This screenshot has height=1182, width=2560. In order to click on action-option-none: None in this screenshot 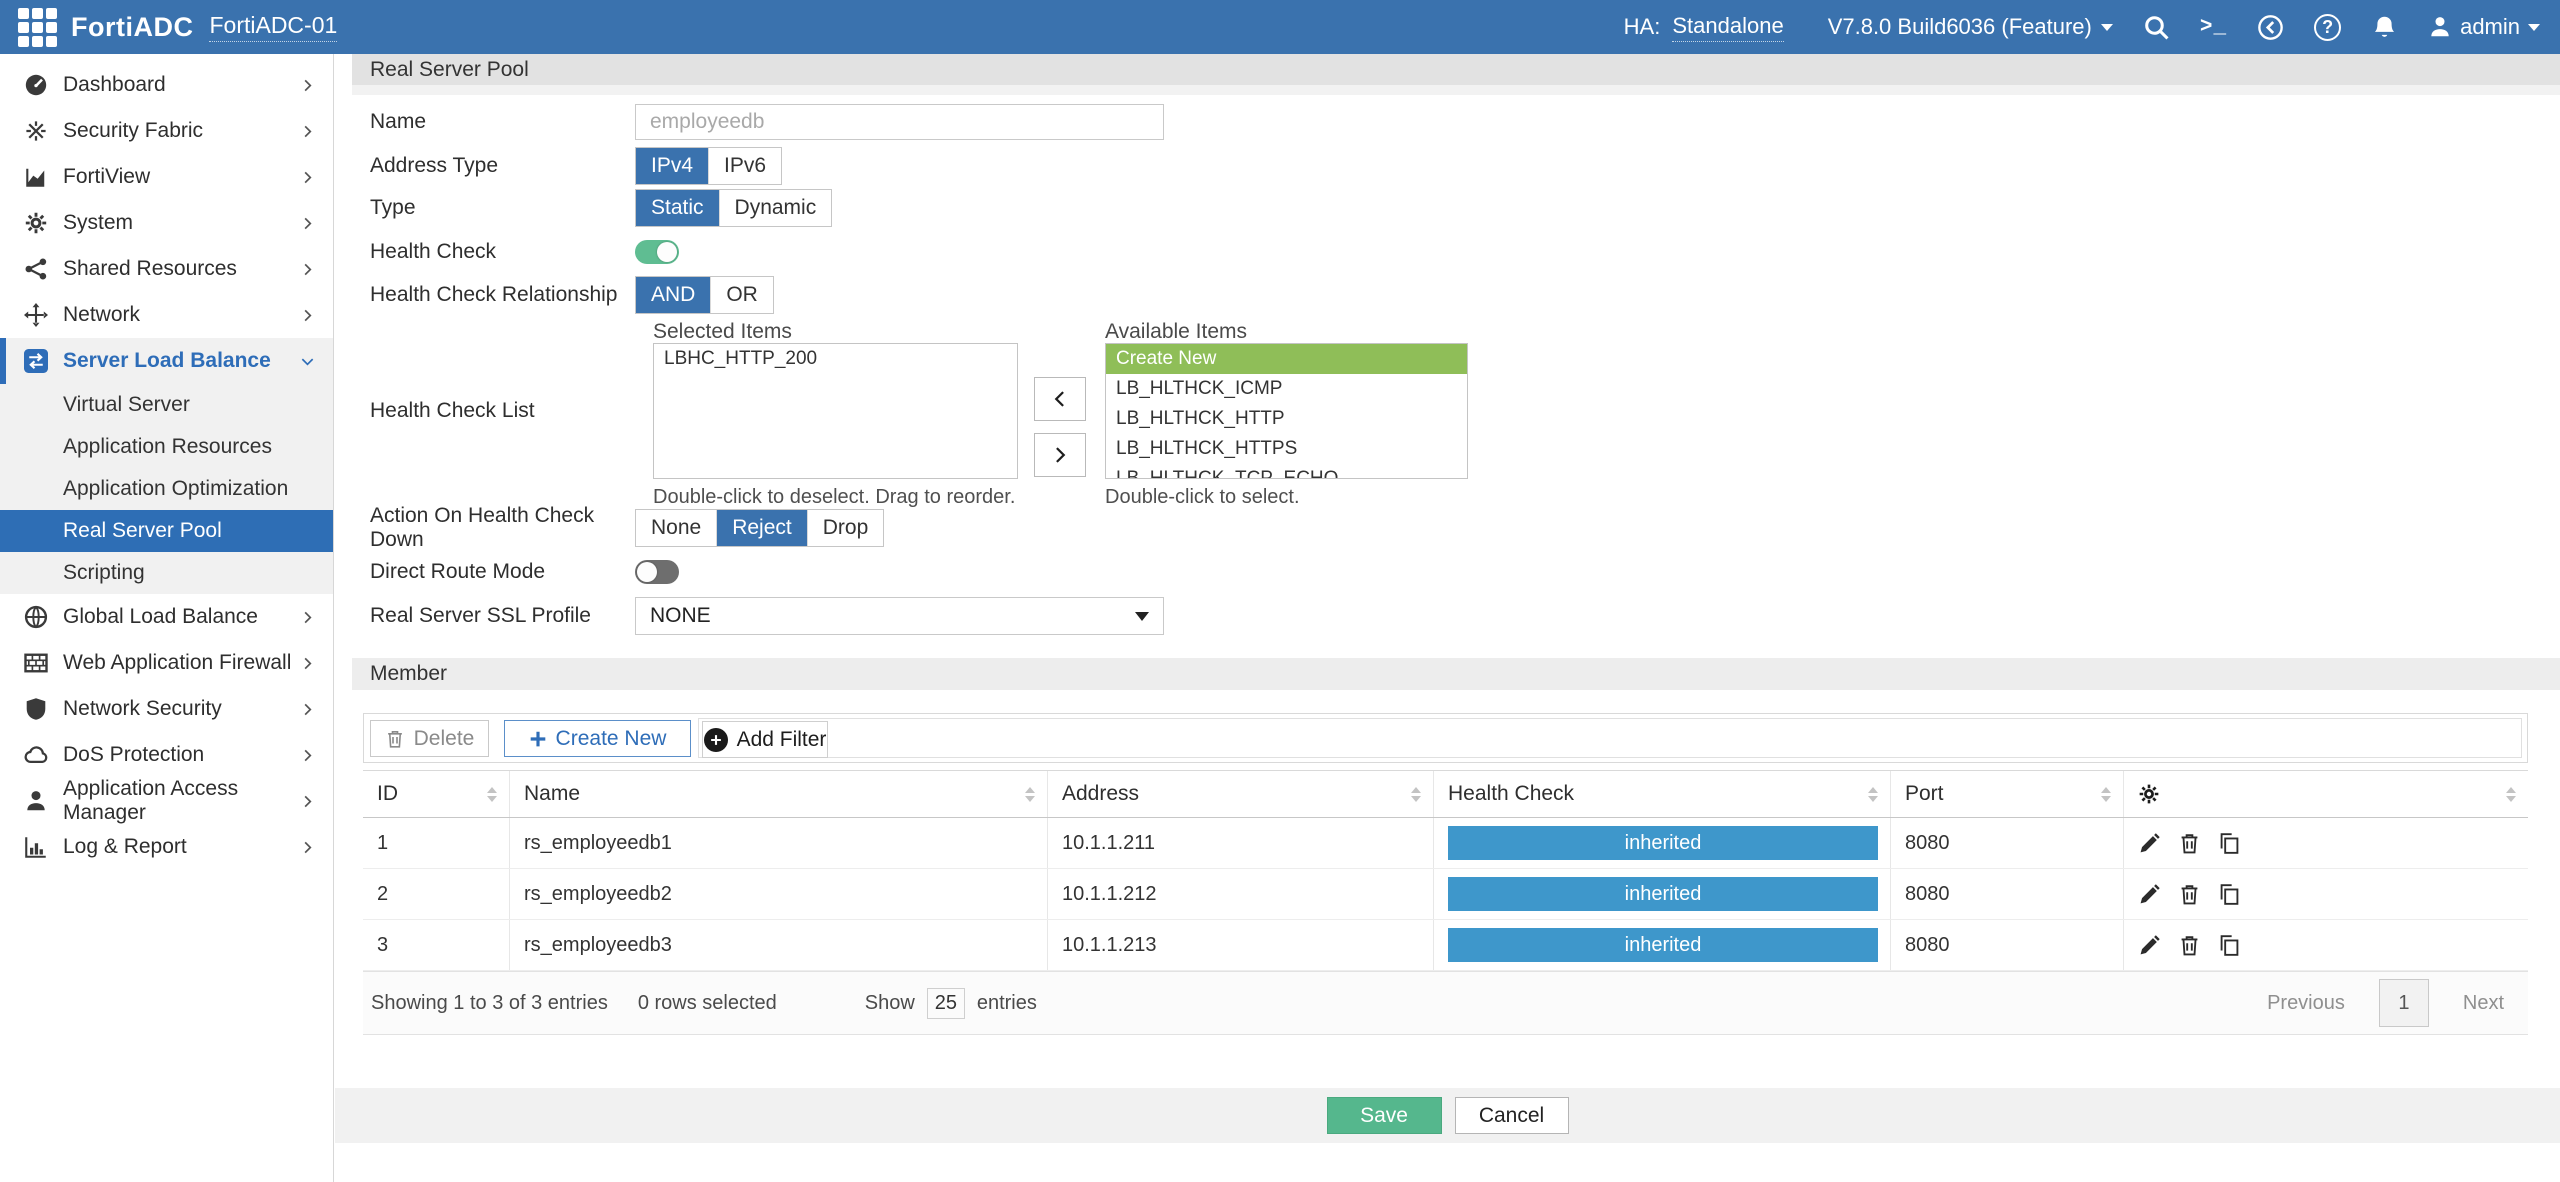, I will do `click(677, 528)`.